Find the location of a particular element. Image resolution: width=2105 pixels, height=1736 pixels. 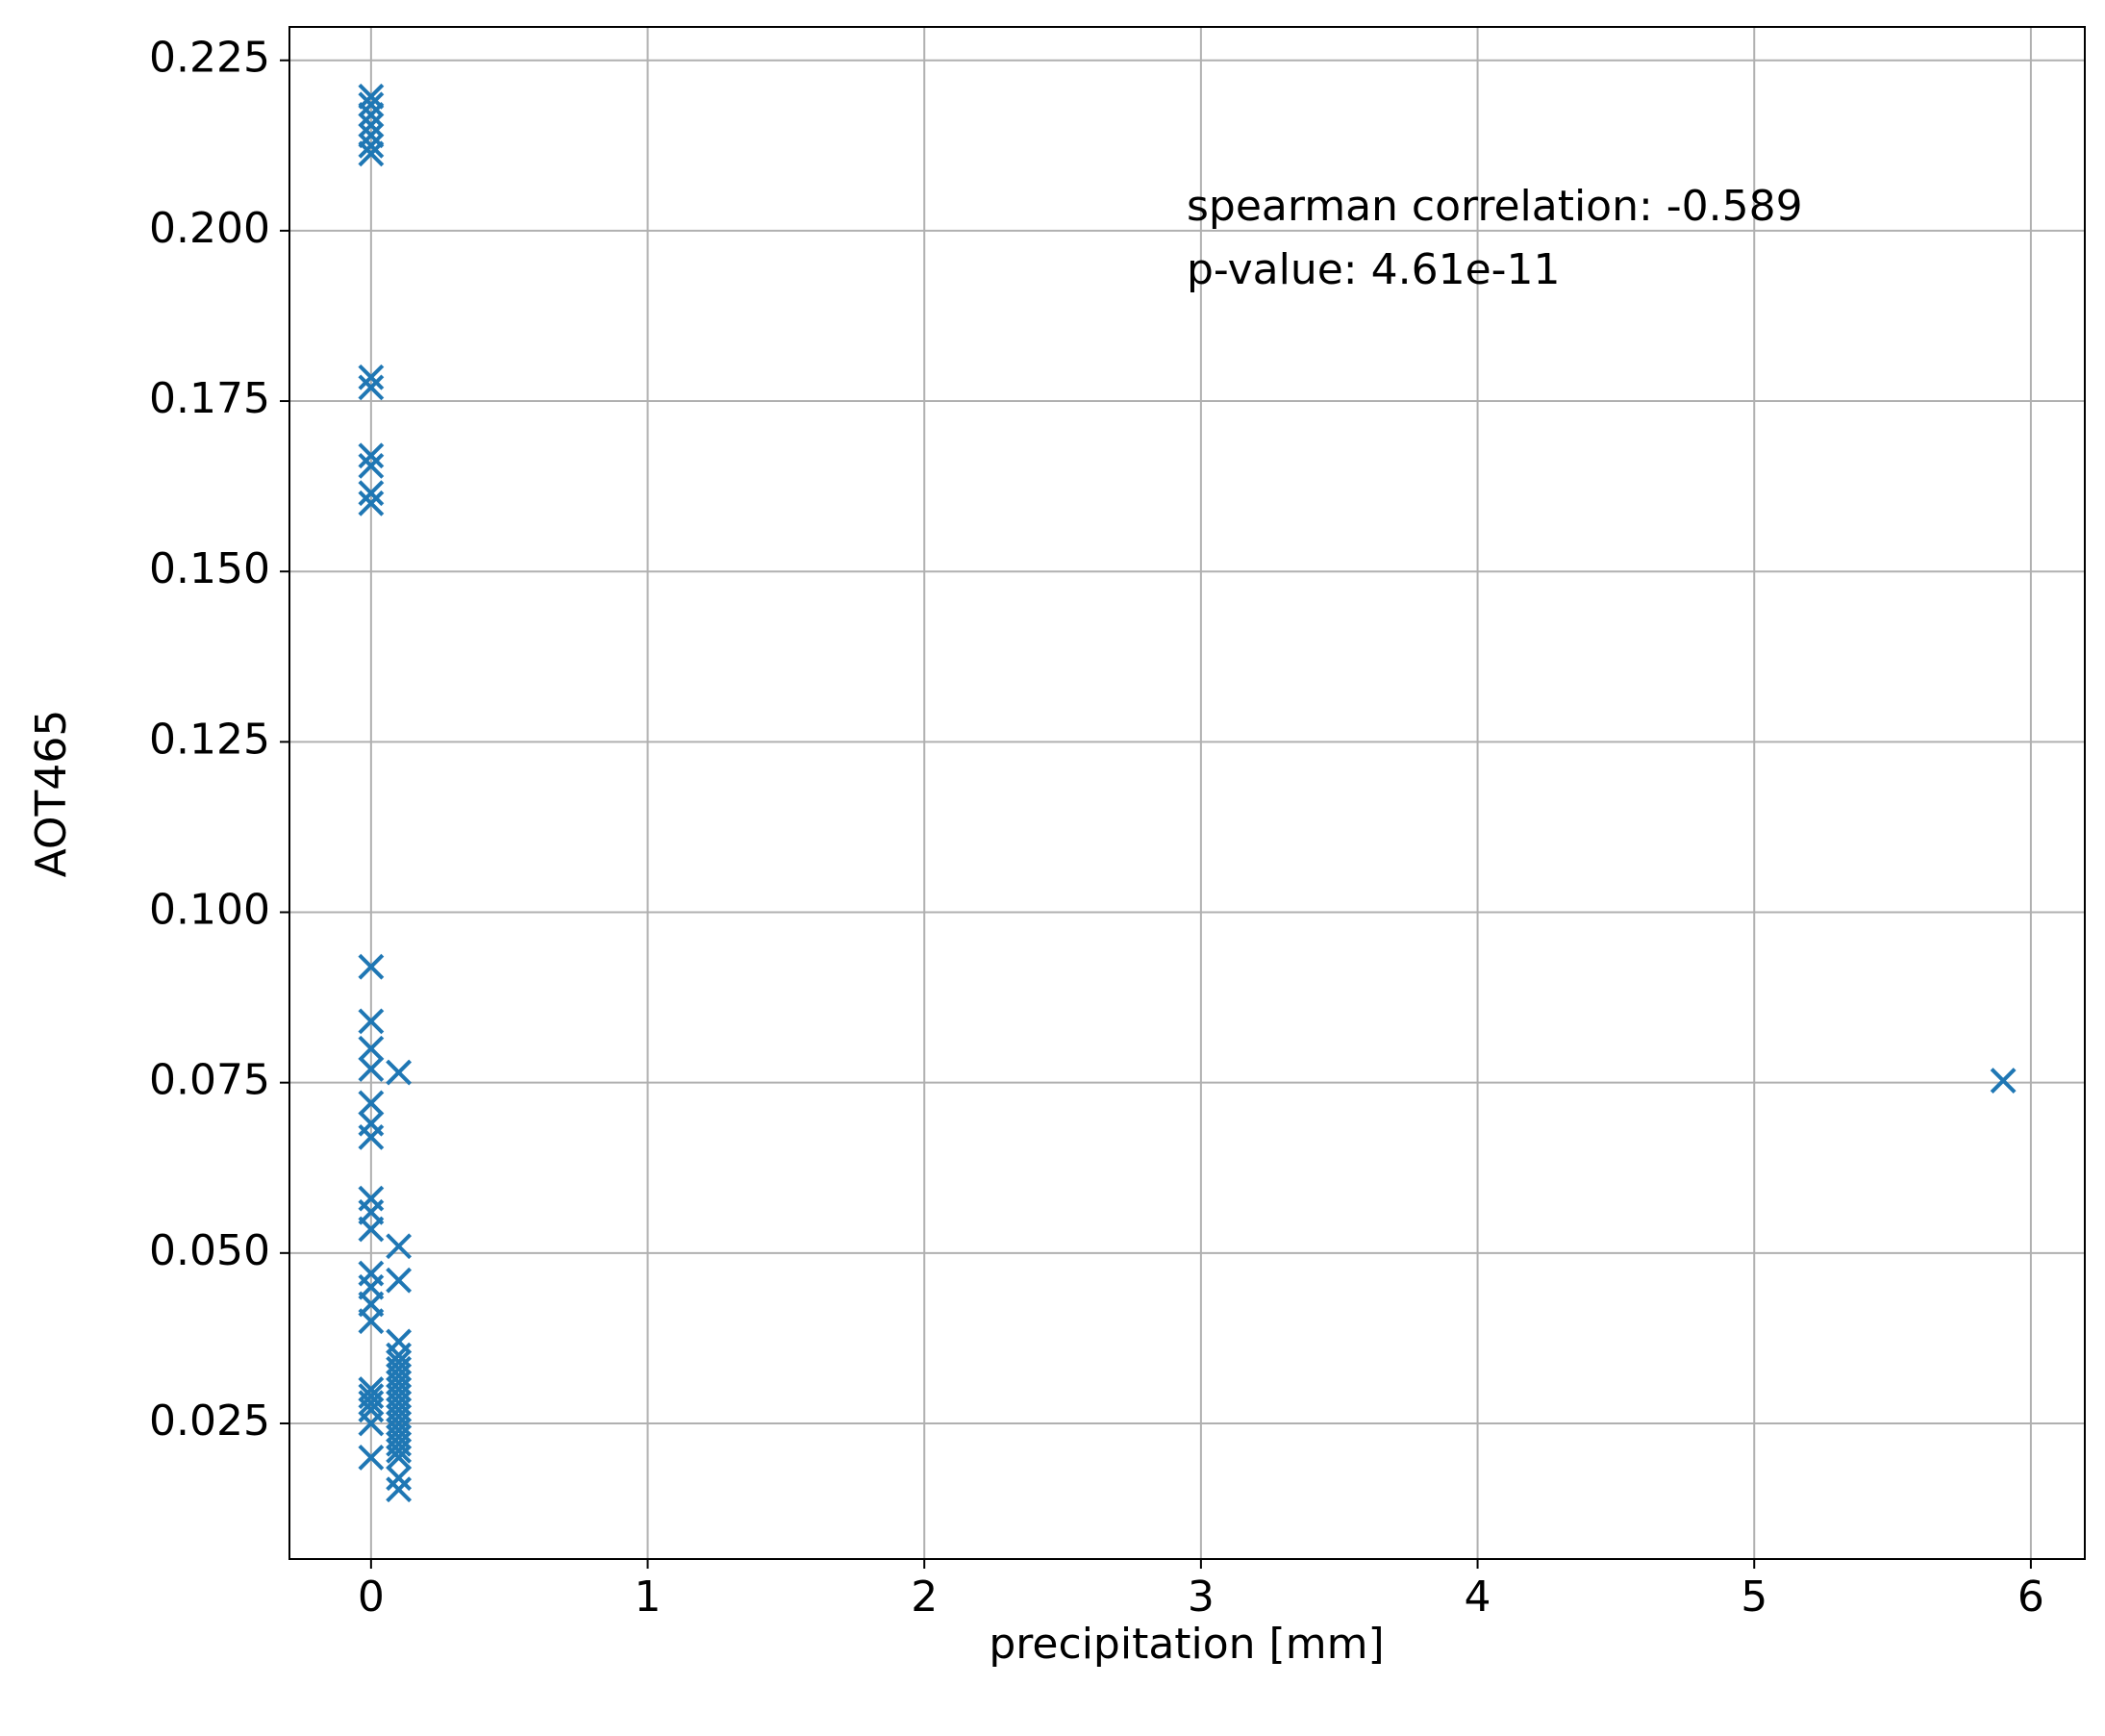

y-tick-label: 0.125 is located at coordinates (209, 739).